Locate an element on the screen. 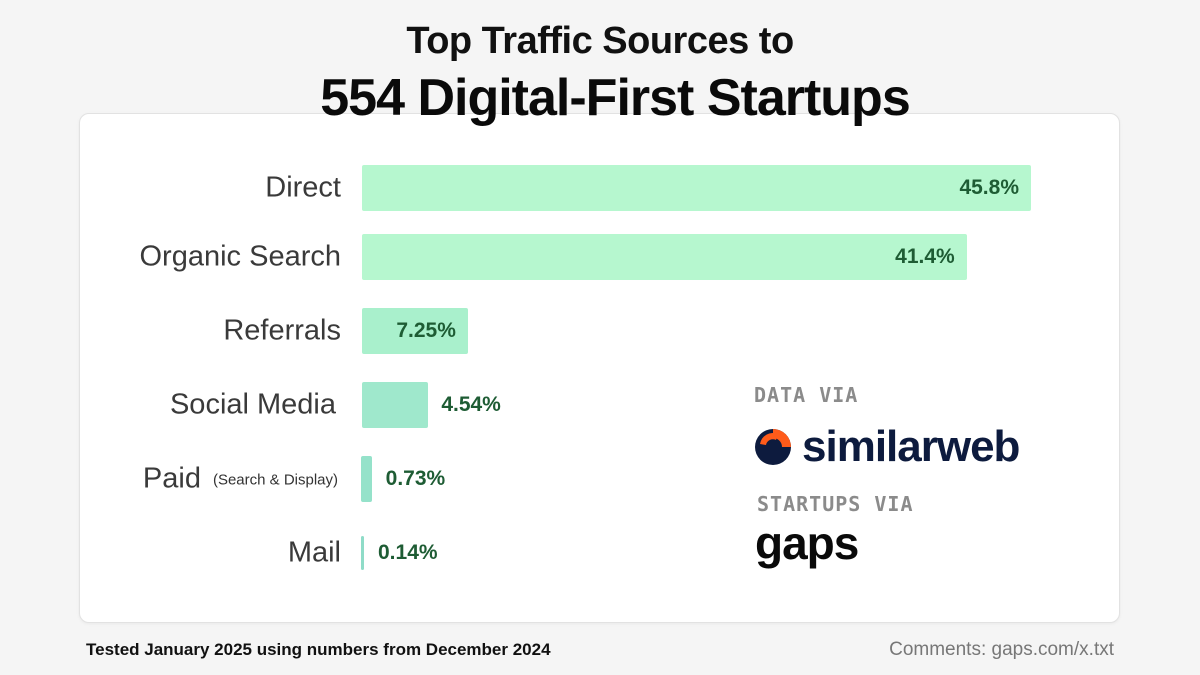 The width and height of the screenshot is (1200, 675). similarweb-wordmark: similarweb is located at coordinates (911, 446).